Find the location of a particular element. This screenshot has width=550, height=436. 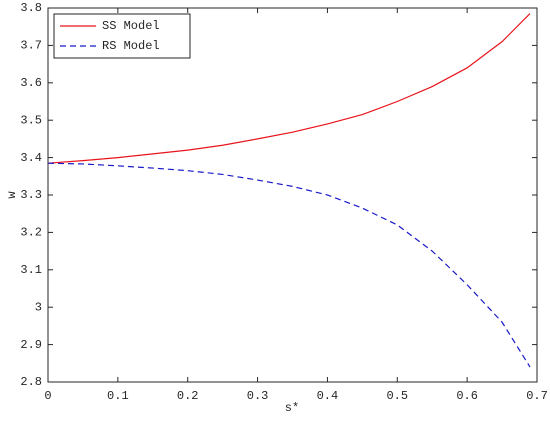

y-tick-label: 3.3 is located at coordinates (31, 195).